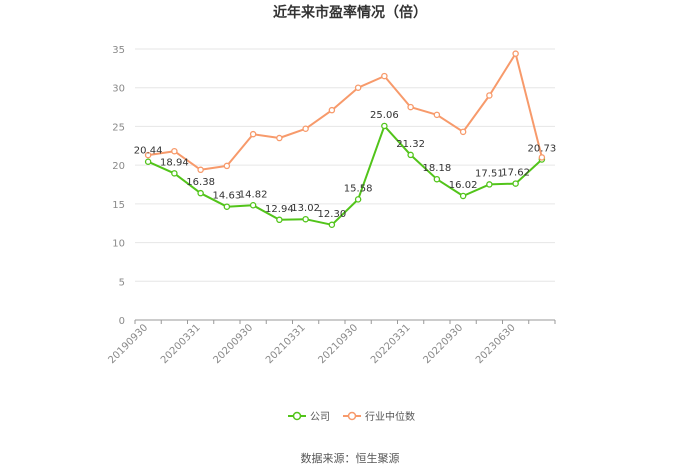 The width and height of the screenshot is (700, 473). Describe the element at coordinates (358, 188) in the screenshot. I see `data-label: 15.58` at that location.